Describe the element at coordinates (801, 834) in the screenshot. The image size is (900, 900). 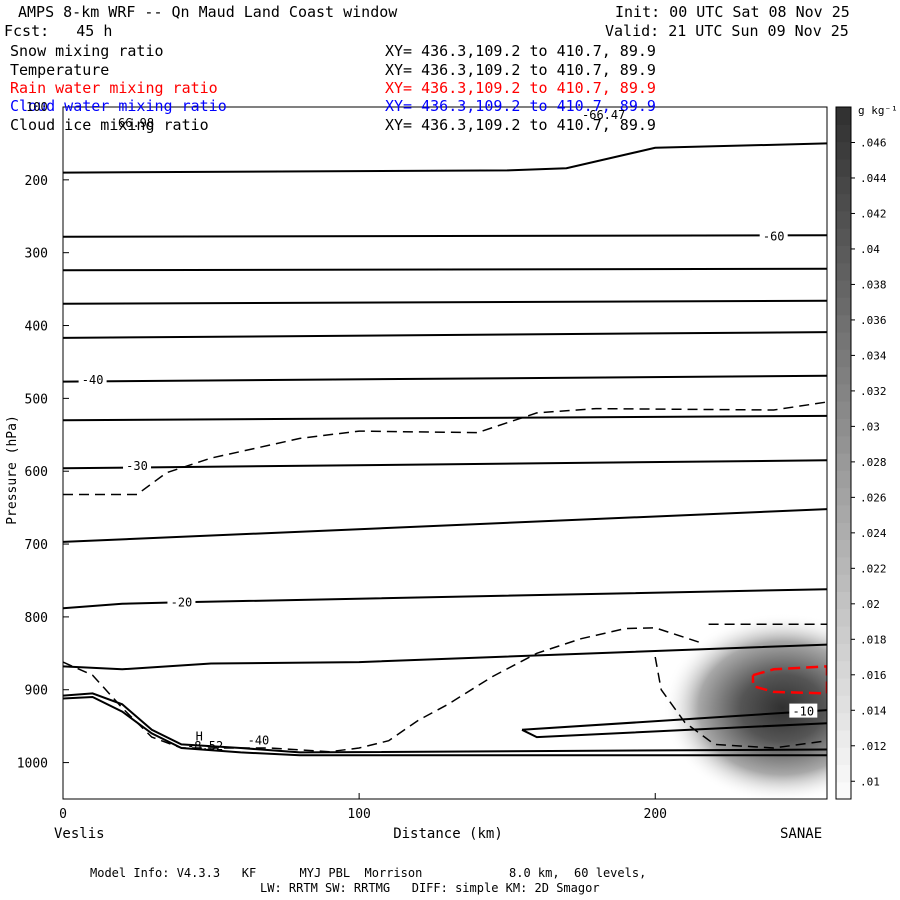
I see `right-endpoint-label: SANAE` at that location.